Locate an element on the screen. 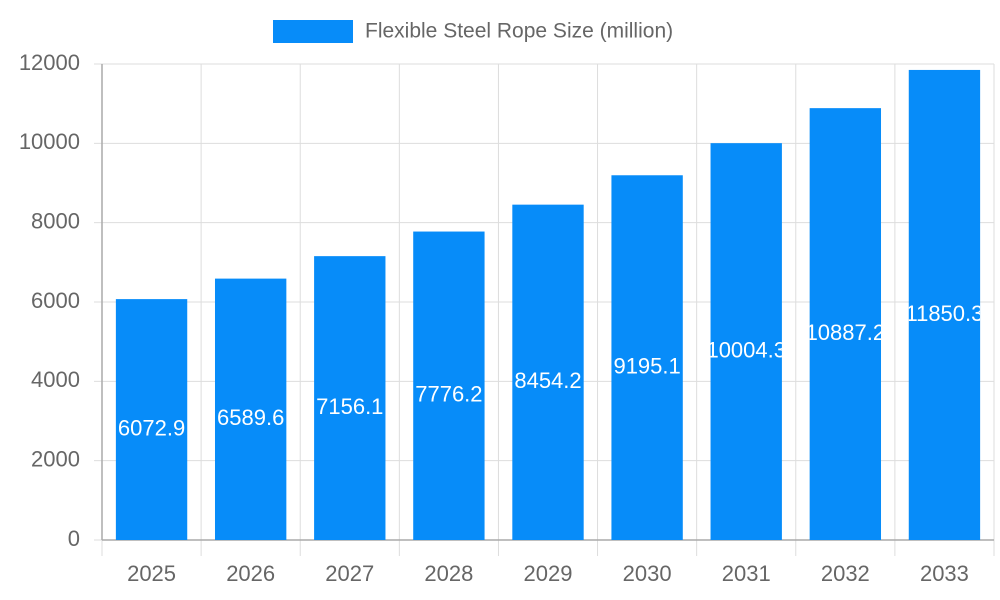 The width and height of the screenshot is (1000, 600). value-label: 10887.2 is located at coordinates (846, 332).